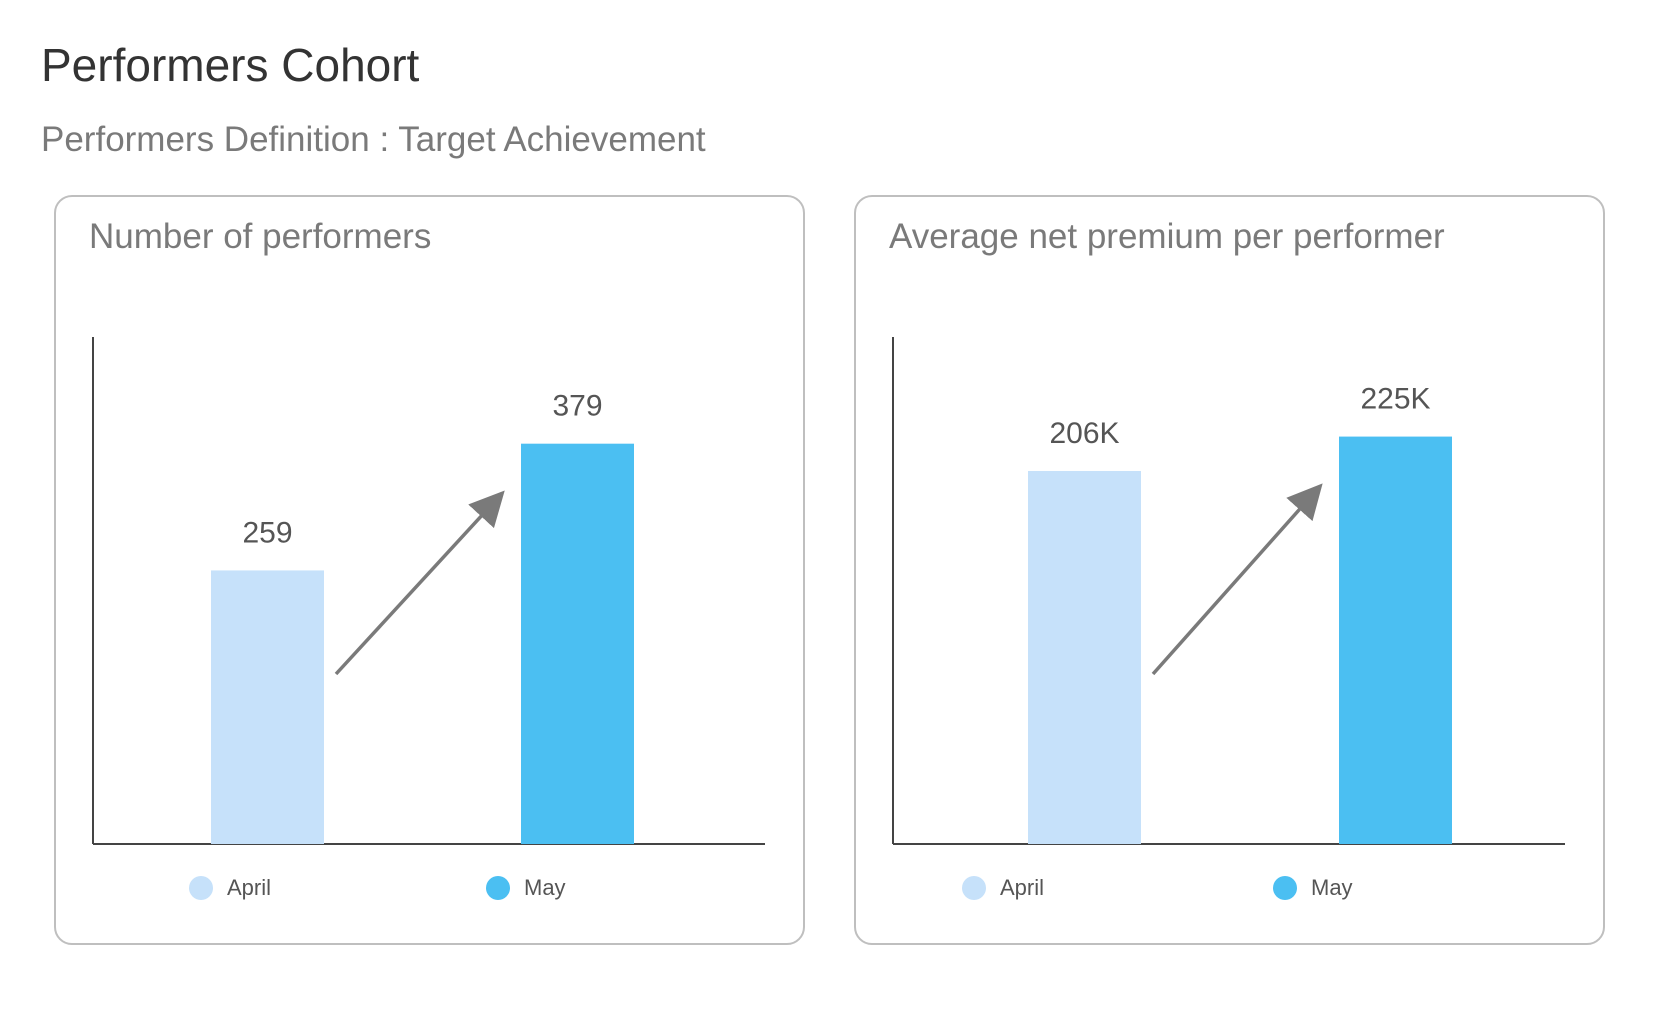 Image resolution: width=1654 pixels, height=1024 pixels. What do you see at coordinates (1167, 236) in the screenshot?
I see `chart-title: Average net premium per performer` at bounding box center [1167, 236].